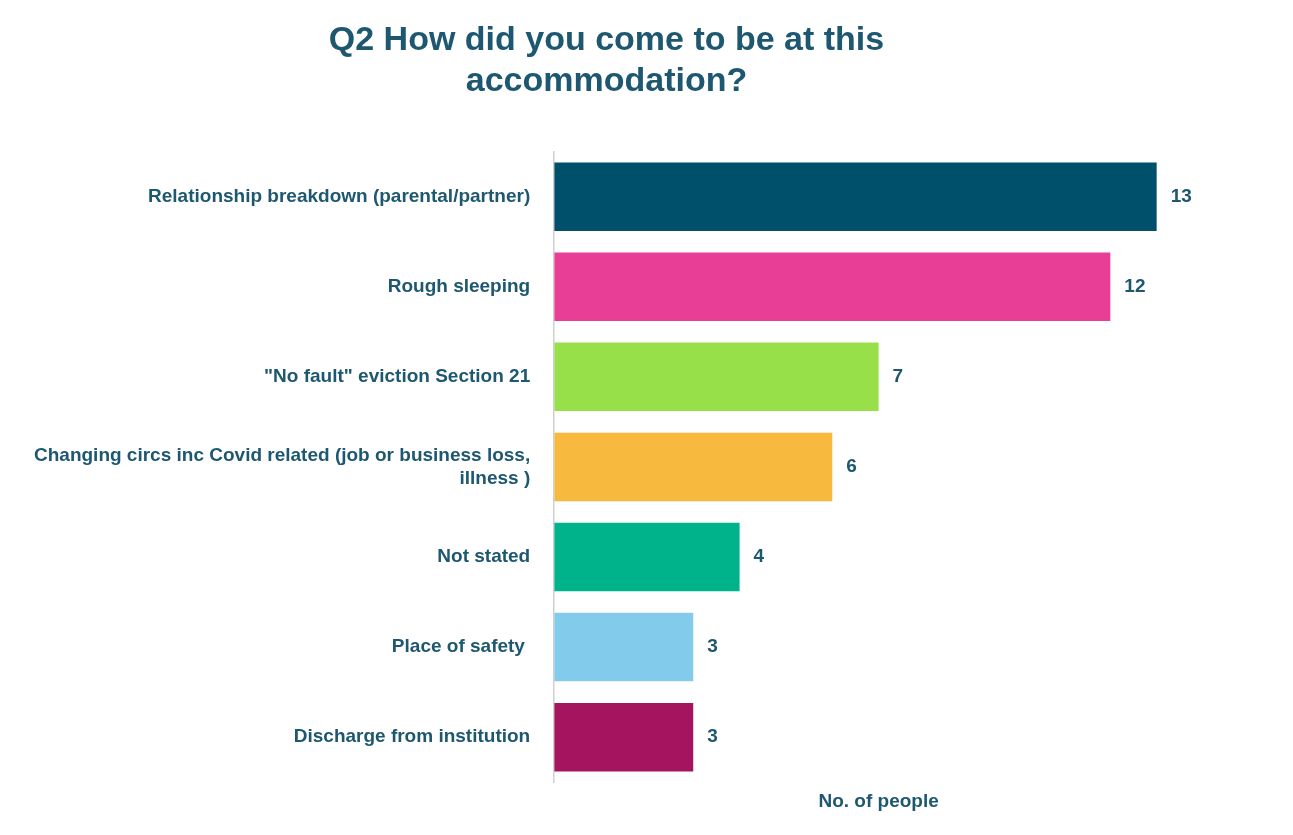 The height and width of the screenshot is (835, 1293). What do you see at coordinates (459, 285) in the screenshot?
I see `y-tick-label: Rough sleeping` at bounding box center [459, 285].